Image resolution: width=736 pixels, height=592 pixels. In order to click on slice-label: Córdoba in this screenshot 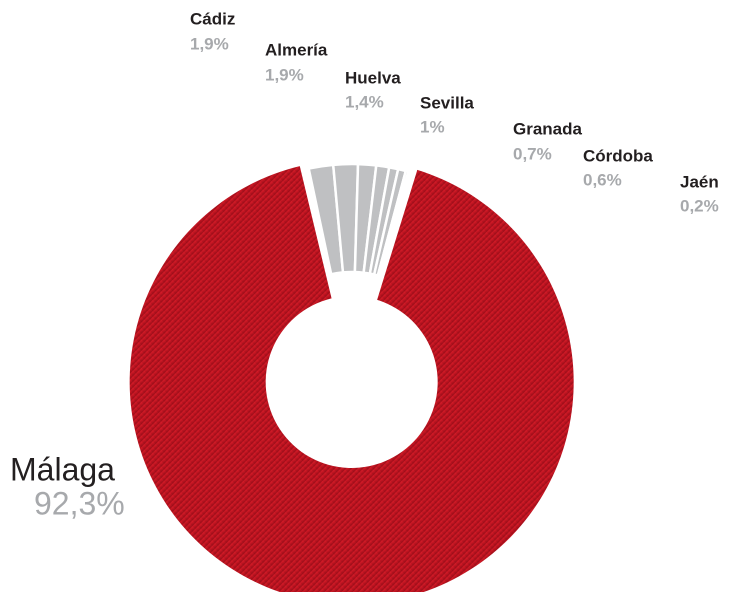, I will do `click(618, 155)`.